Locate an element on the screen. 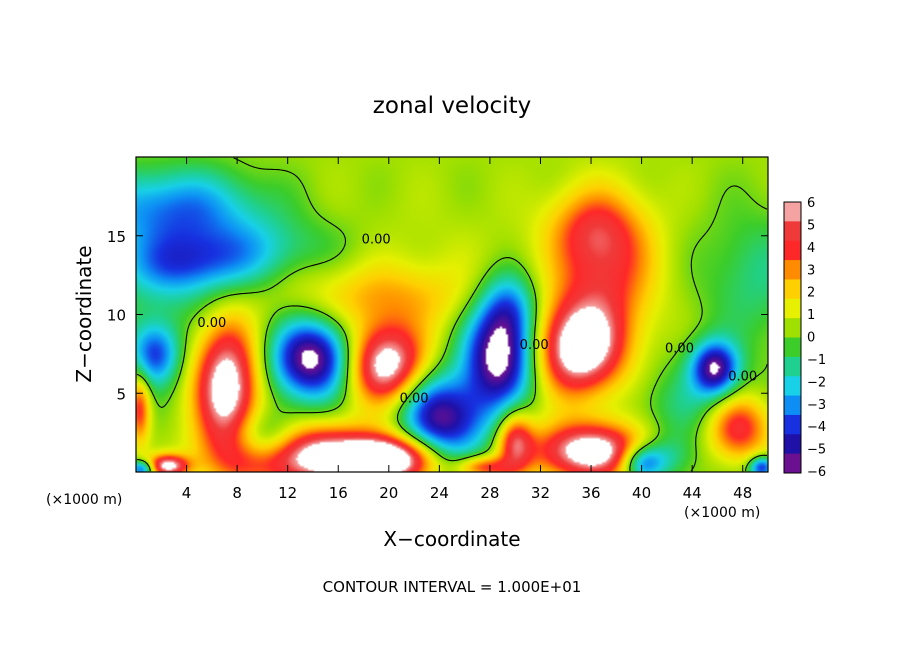  colorbar-label: −2 is located at coordinates (816, 382).